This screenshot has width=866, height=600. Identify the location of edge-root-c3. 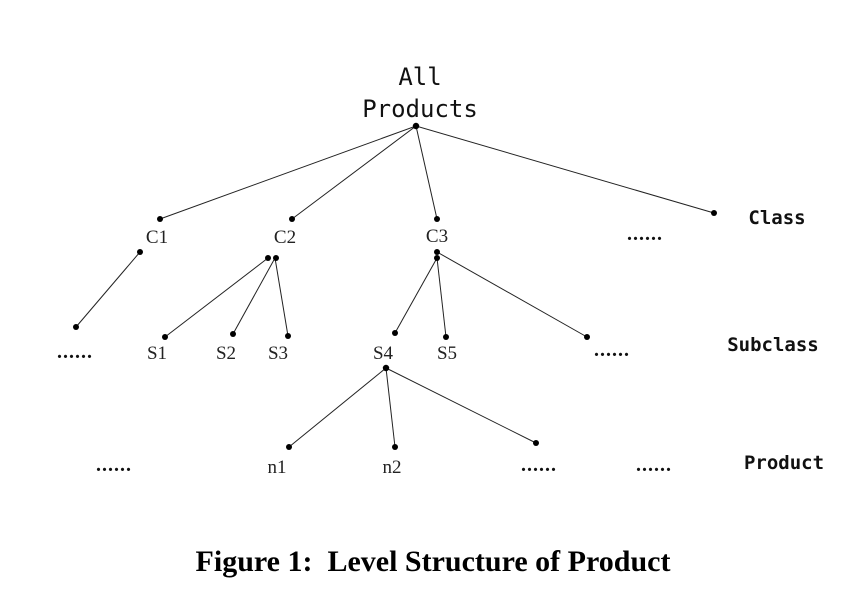
(426, 172).